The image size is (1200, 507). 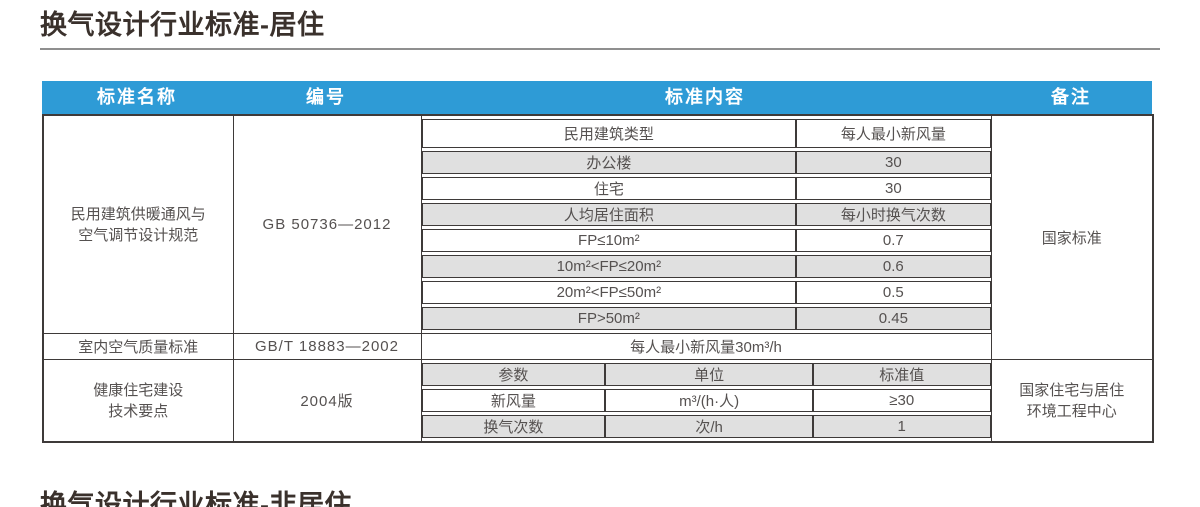 I want to click on content-row: 20m²<FP≤50m² 0.5, so click(x=706, y=292).